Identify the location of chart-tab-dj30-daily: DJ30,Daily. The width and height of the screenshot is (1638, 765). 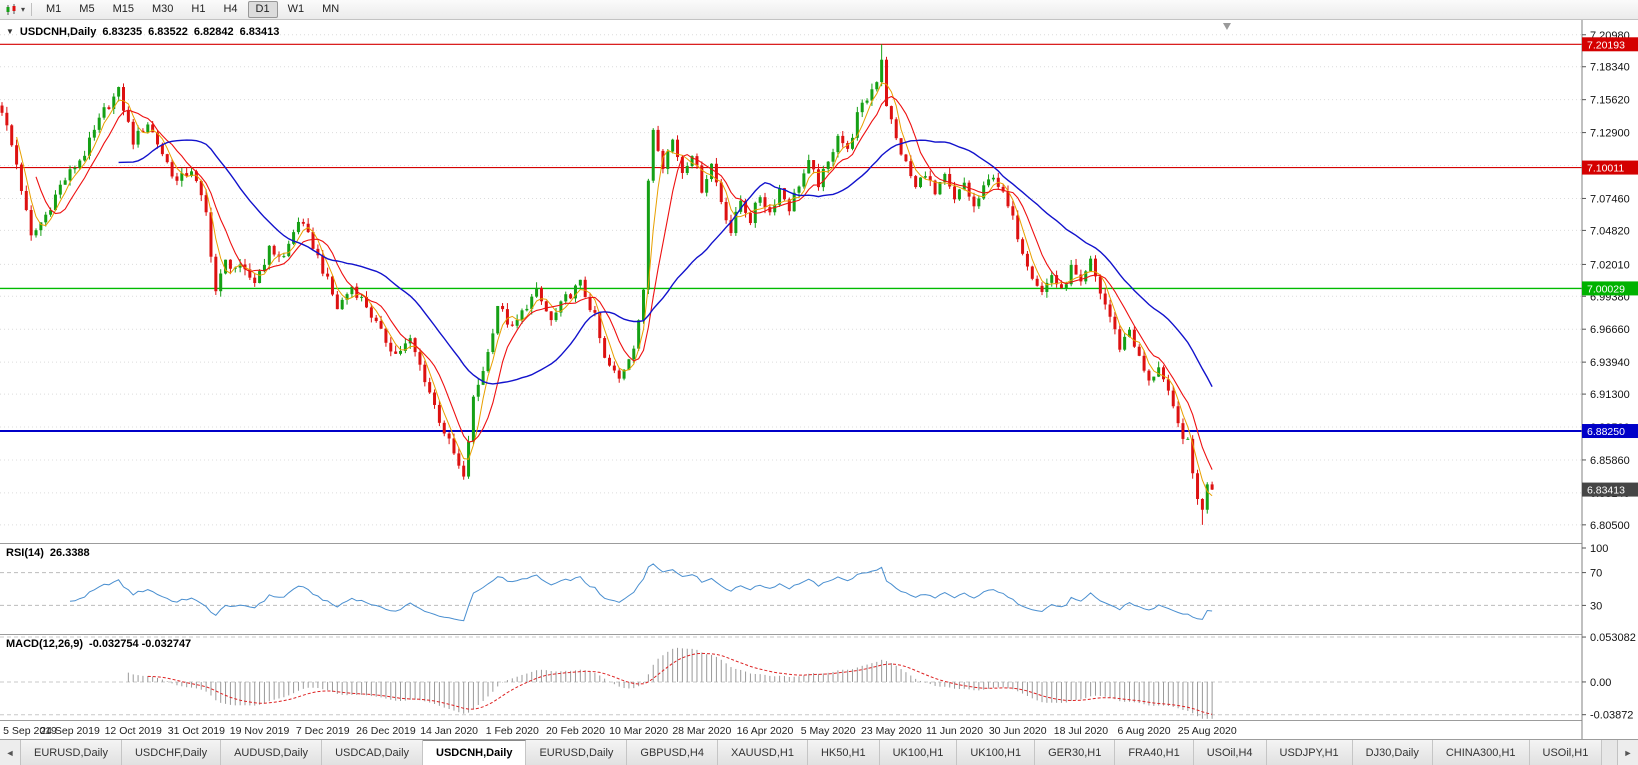
(1392, 752).